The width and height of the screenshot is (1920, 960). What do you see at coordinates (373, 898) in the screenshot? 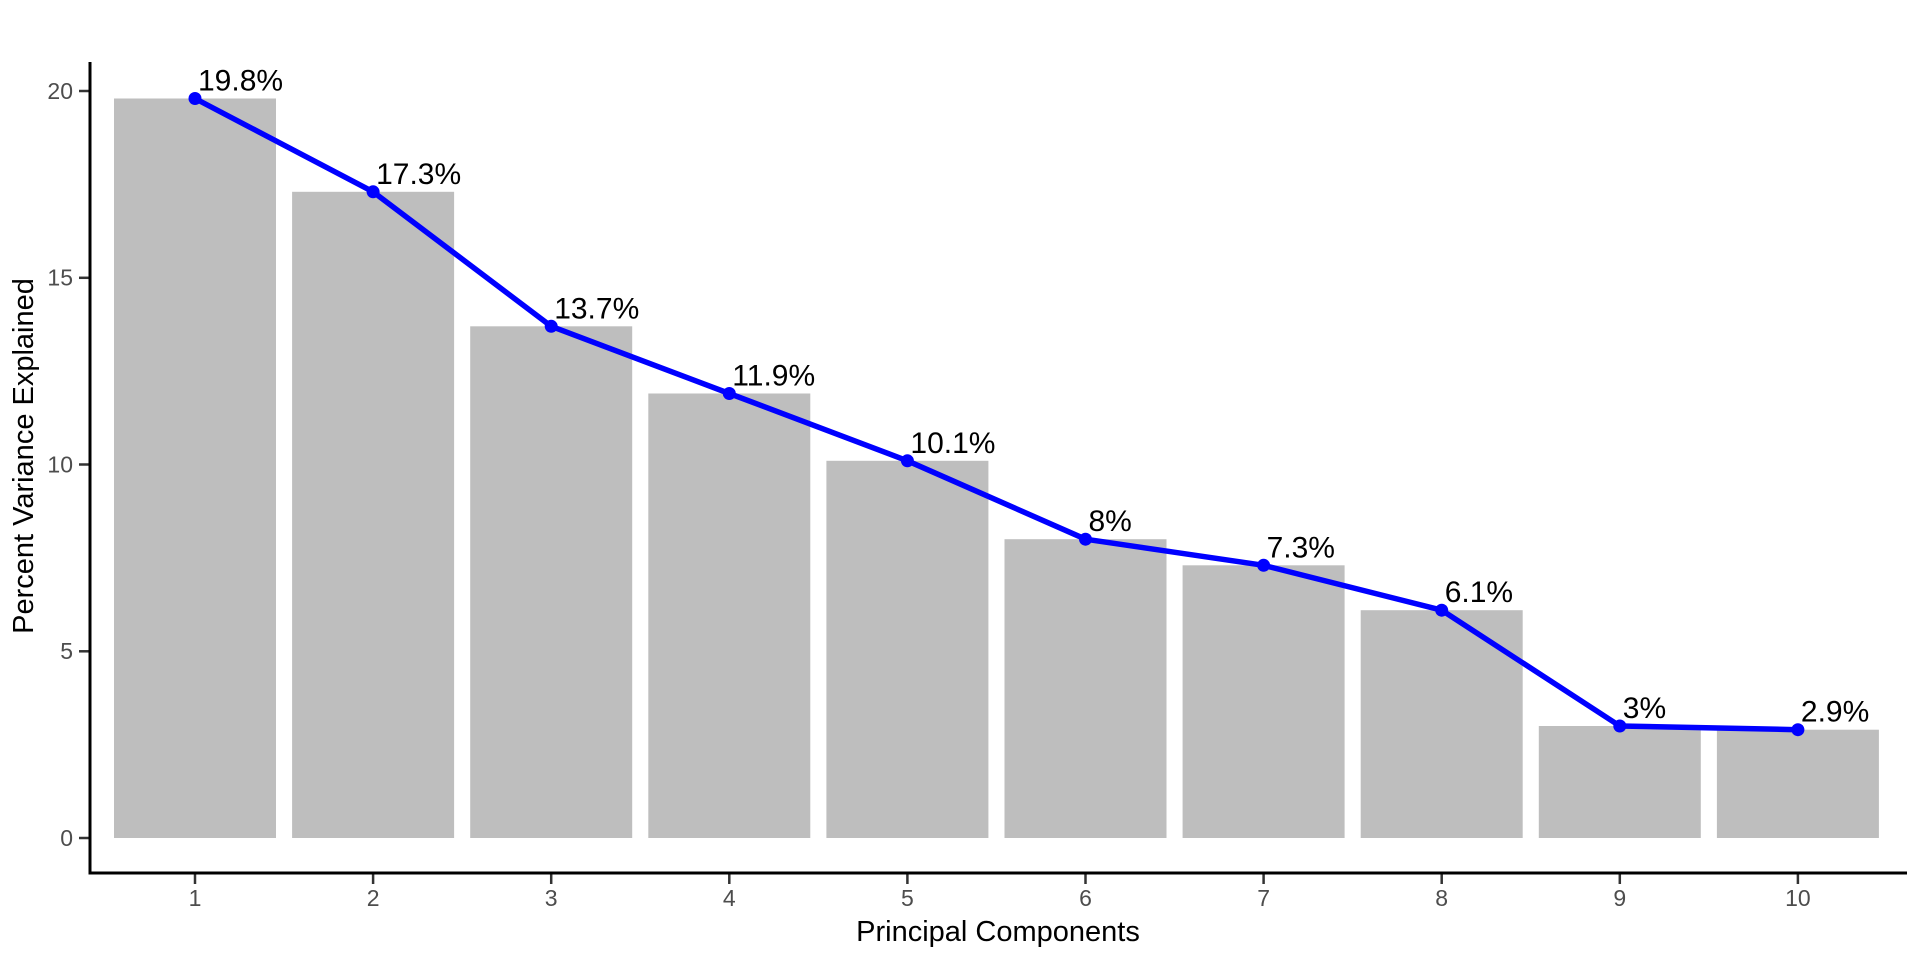
I see `x-tick-label: 2` at bounding box center [373, 898].